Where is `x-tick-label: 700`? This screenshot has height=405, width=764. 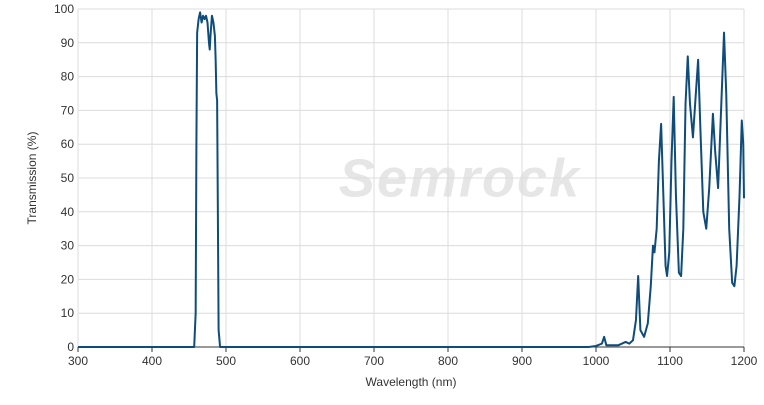
x-tick-label: 700 is located at coordinates (374, 361).